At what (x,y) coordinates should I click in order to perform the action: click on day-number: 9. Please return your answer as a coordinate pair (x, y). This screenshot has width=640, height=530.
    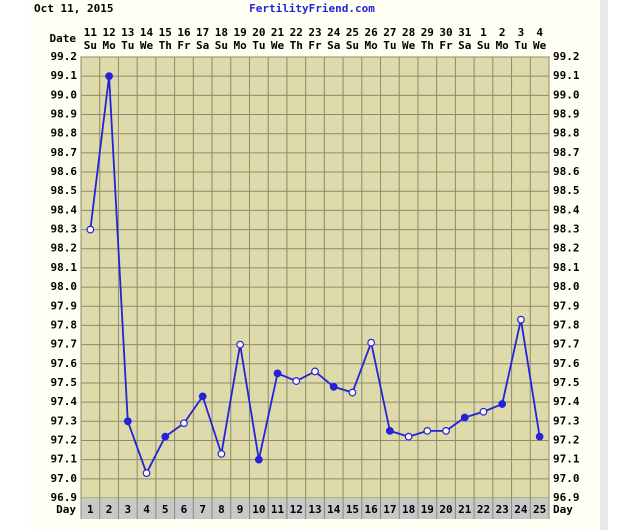
    Looking at the image, I should click on (240, 509).